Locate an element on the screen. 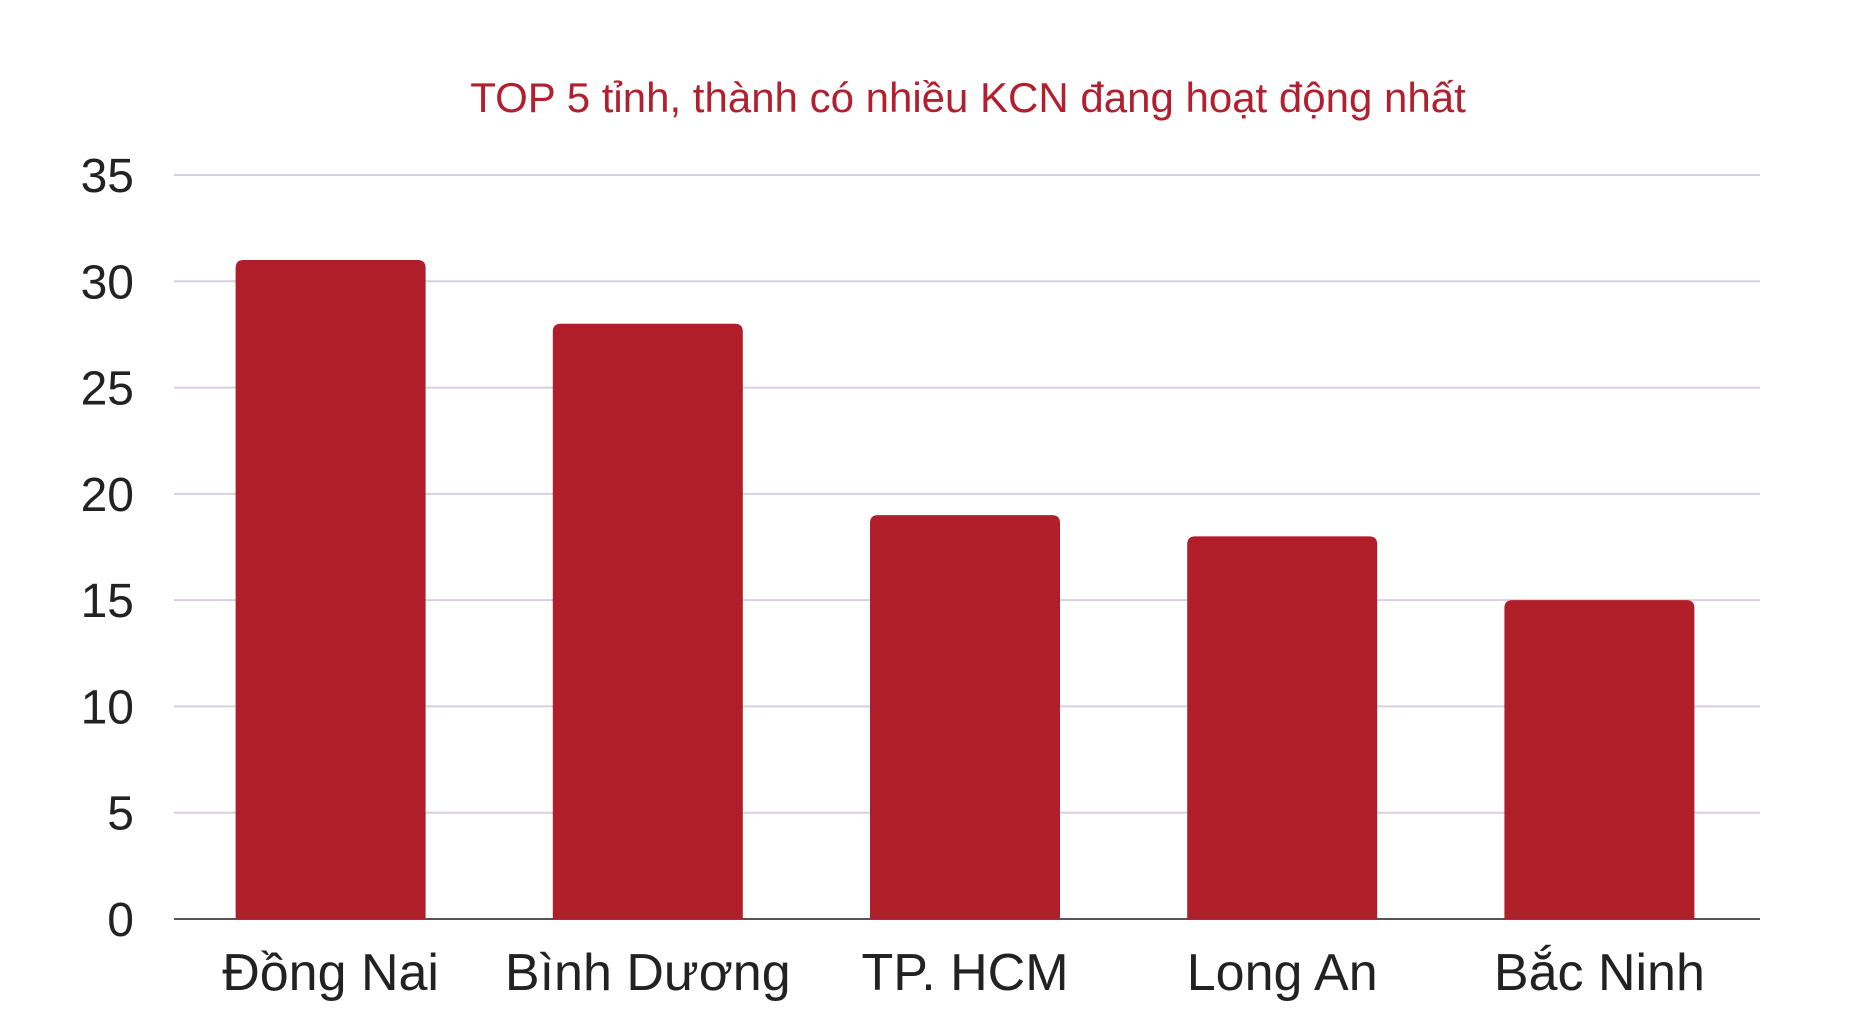  y-tick-label: 25 is located at coordinates (107, 389).